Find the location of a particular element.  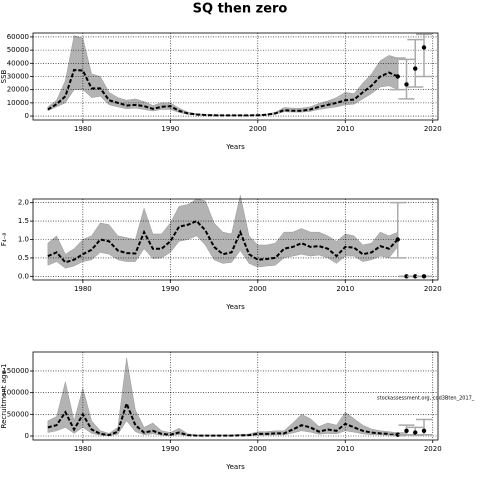

y-tick-label: 100000 is located at coordinates (15, 393).